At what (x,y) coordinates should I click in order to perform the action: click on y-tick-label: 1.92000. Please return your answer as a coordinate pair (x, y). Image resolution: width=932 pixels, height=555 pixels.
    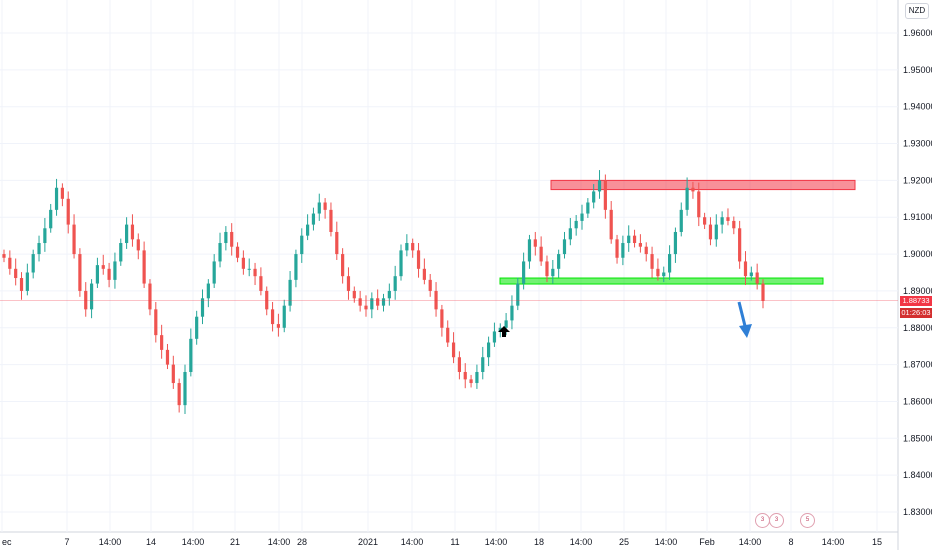
    Looking at the image, I should click on (917, 180).